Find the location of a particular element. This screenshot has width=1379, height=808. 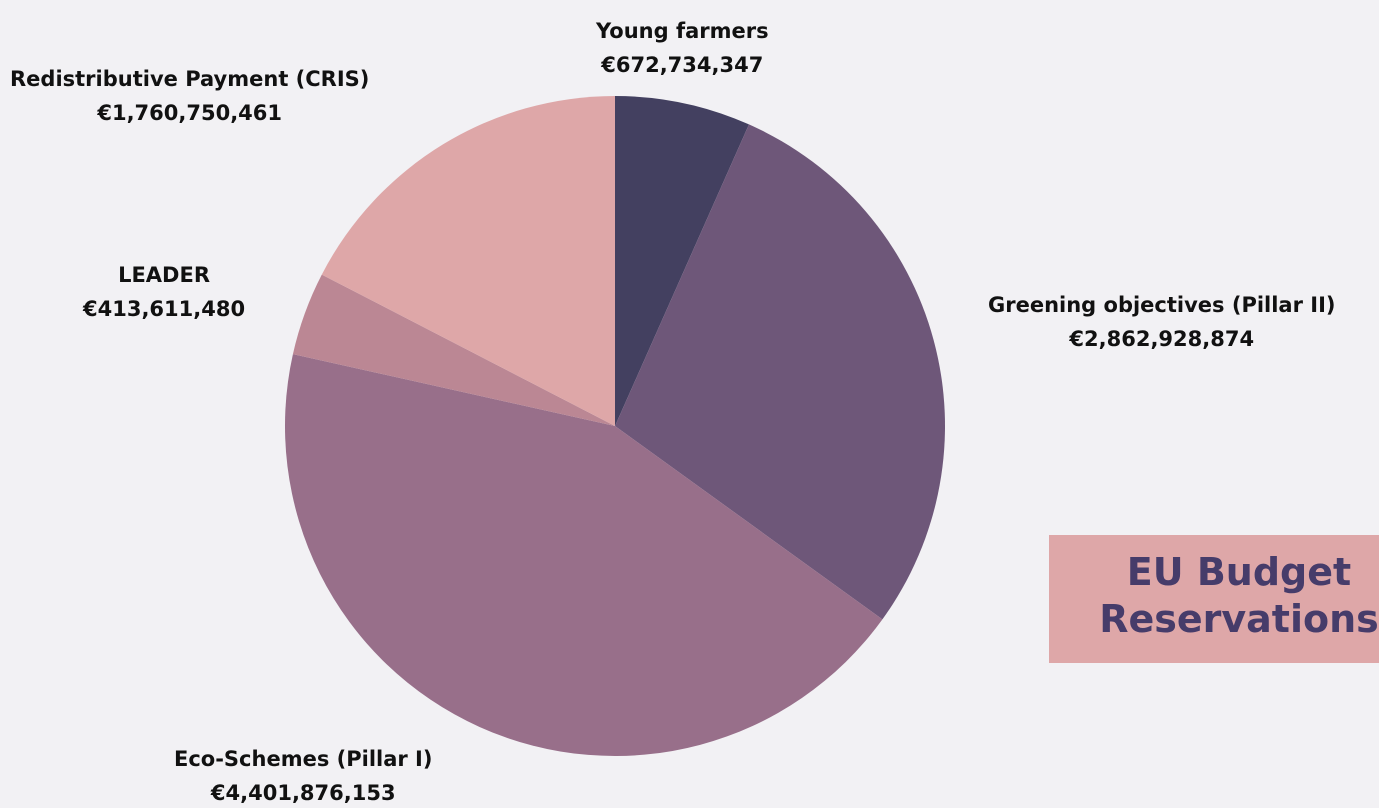

label-leader-name: LEADER is located at coordinates (164, 275).